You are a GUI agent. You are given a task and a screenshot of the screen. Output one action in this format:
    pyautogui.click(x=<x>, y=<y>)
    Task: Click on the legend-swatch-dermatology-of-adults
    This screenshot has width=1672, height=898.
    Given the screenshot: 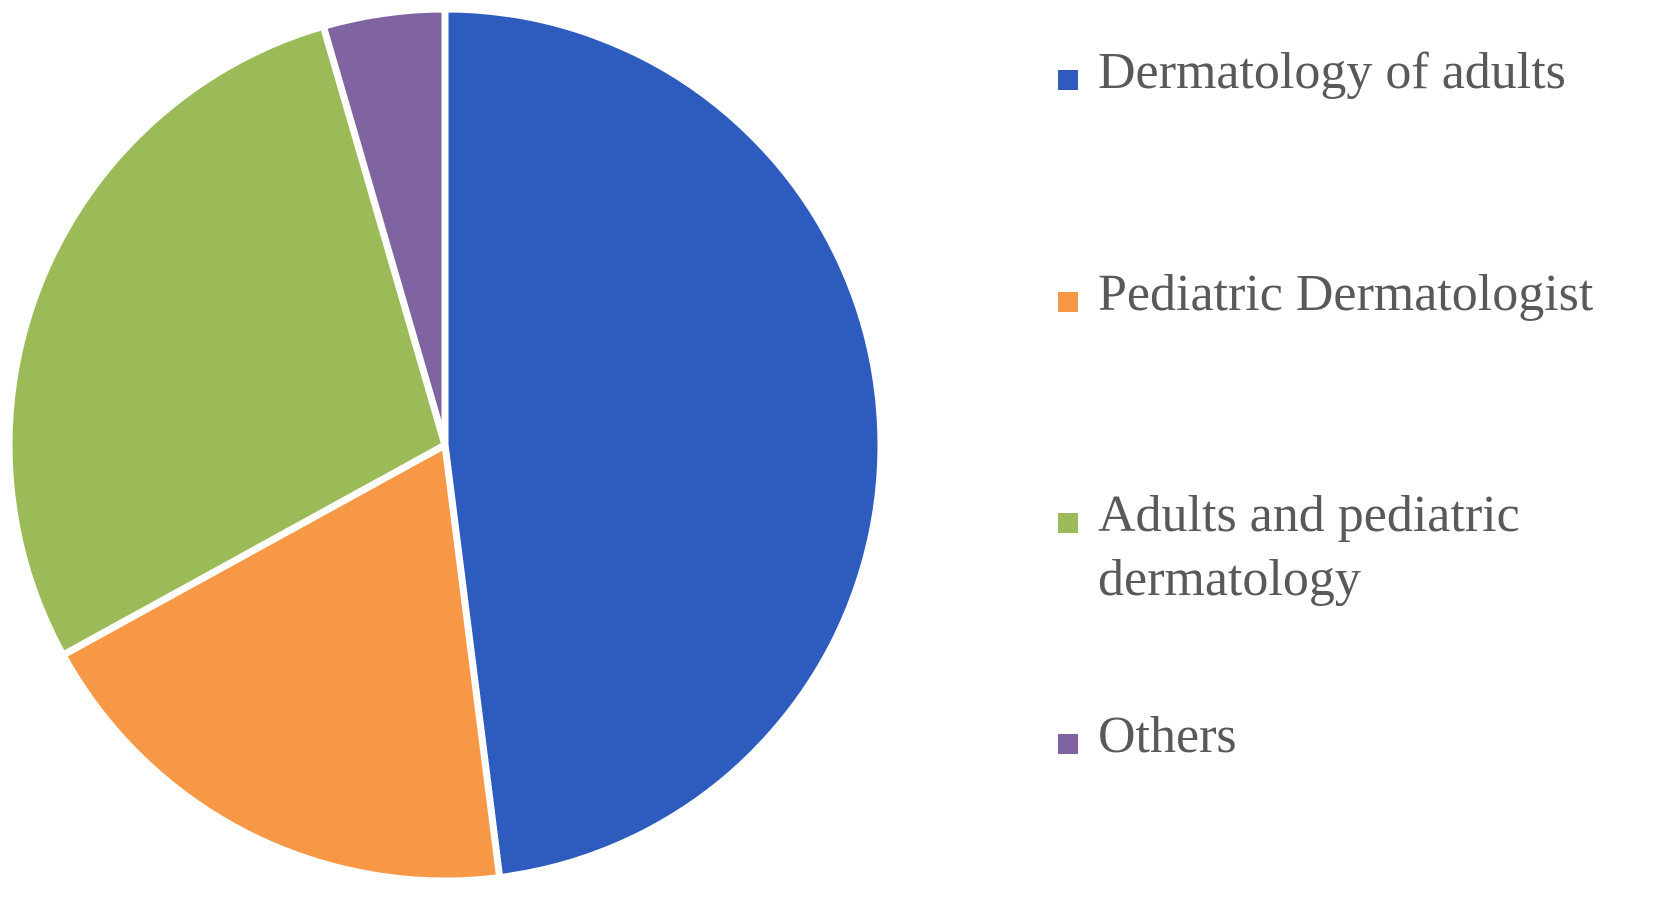 What is the action you would take?
    pyautogui.click(x=1068, y=80)
    